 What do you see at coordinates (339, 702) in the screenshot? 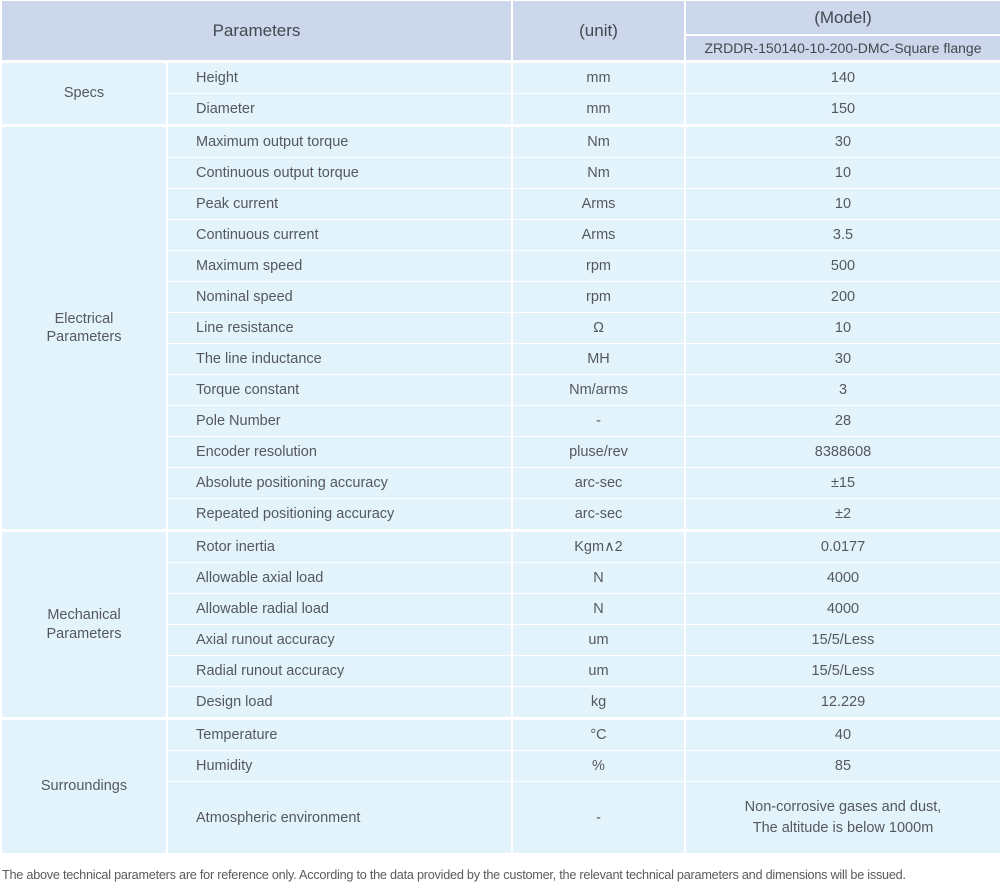
I see `parameter-name: Design load` at bounding box center [339, 702].